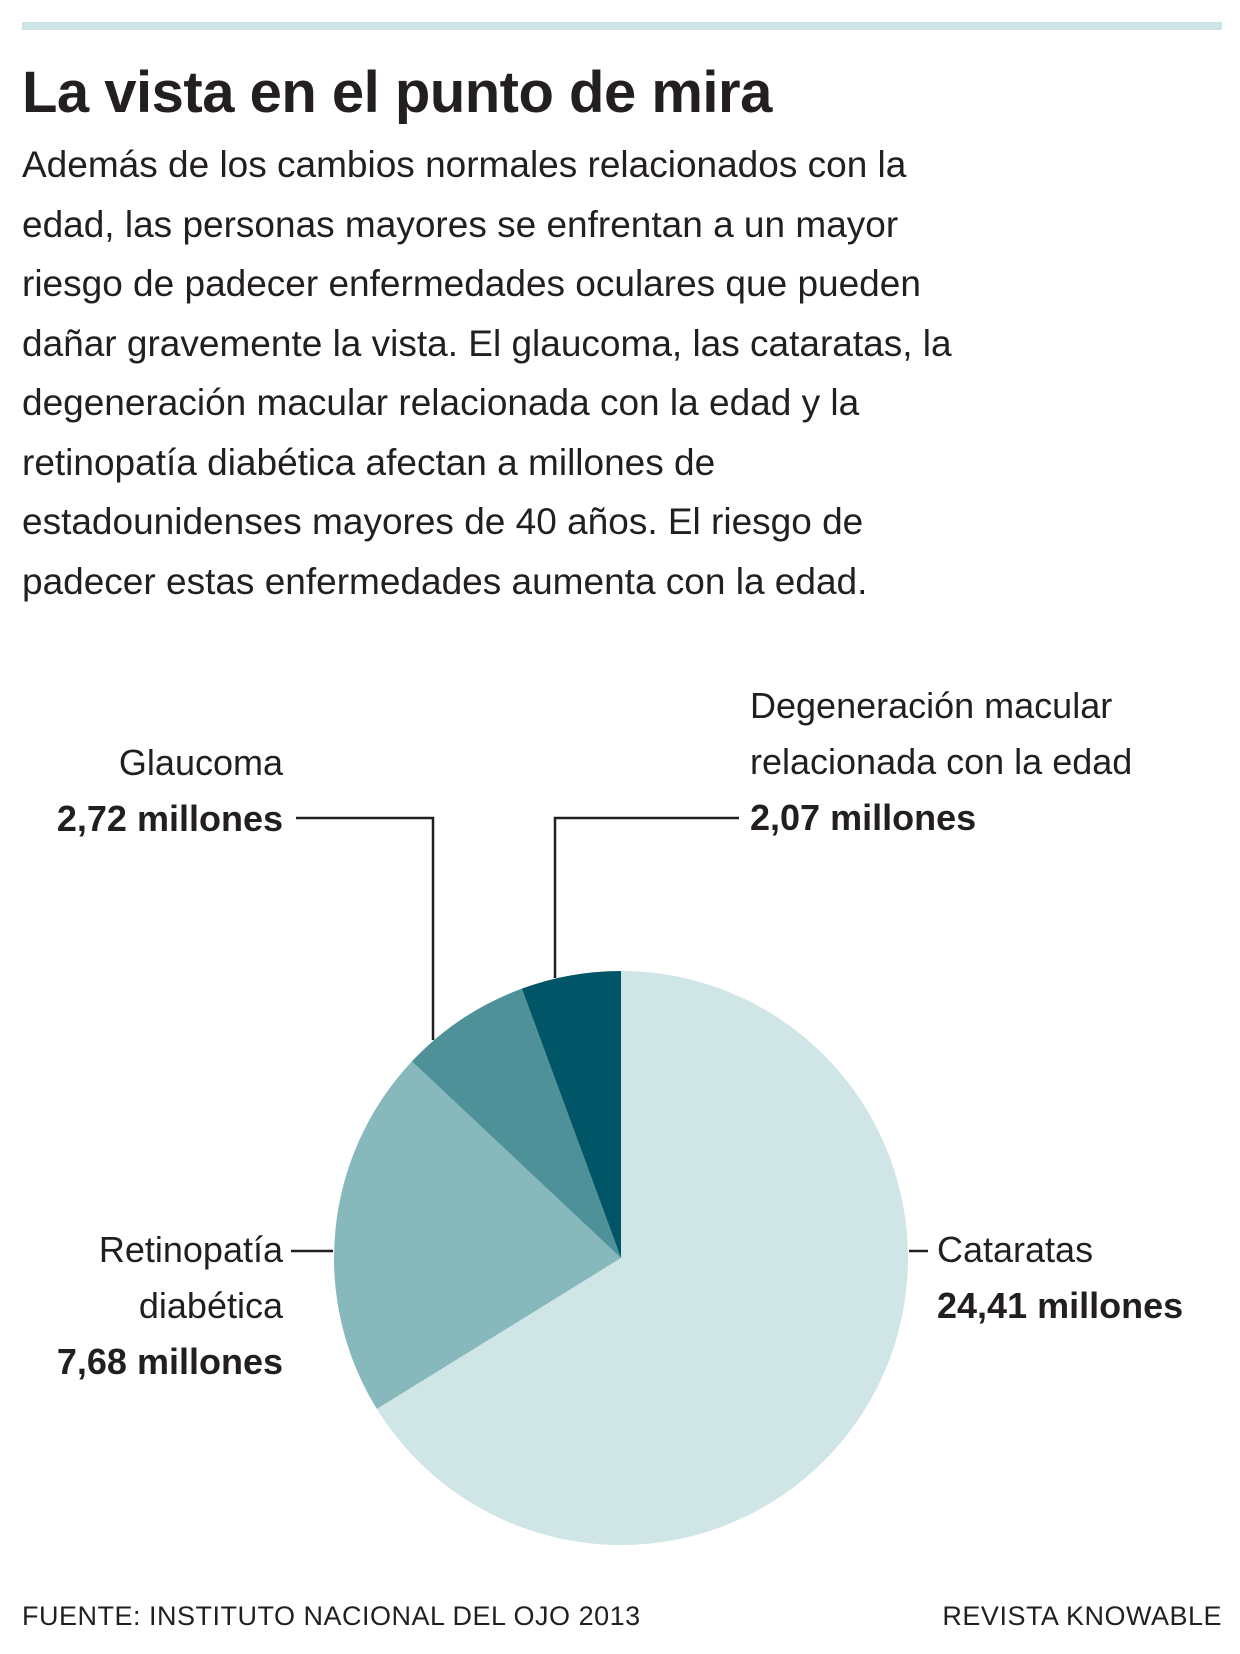 This screenshot has width=1240, height=1654. Describe the element at coordinates (170, 791) in the screenshot. I see `slice-label-glaucoma: Glaucoma 2,72 millones` at that location.